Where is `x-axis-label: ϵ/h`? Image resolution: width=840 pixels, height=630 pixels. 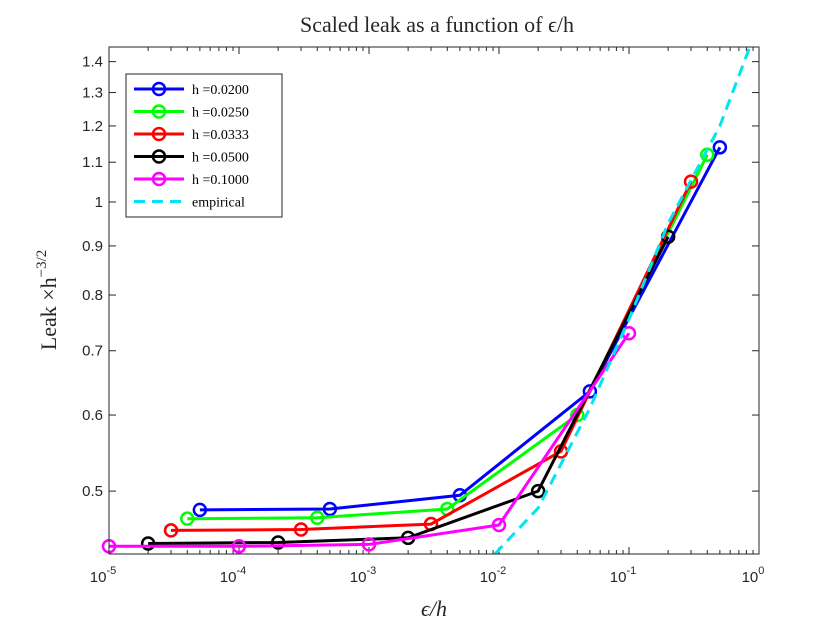
x-axis-label: ϵ/h is located at coordinates (434, 608).